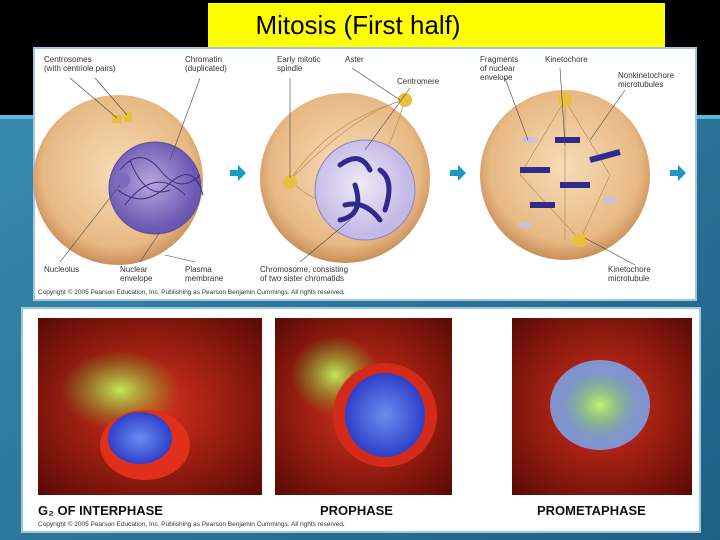 The width and height of the screenshot is (720, 540). What do you see at coordinates (646, 80) in the screenshot?
I see `label: Nonkinetochore microtubules` at bounding box center [646, 80].